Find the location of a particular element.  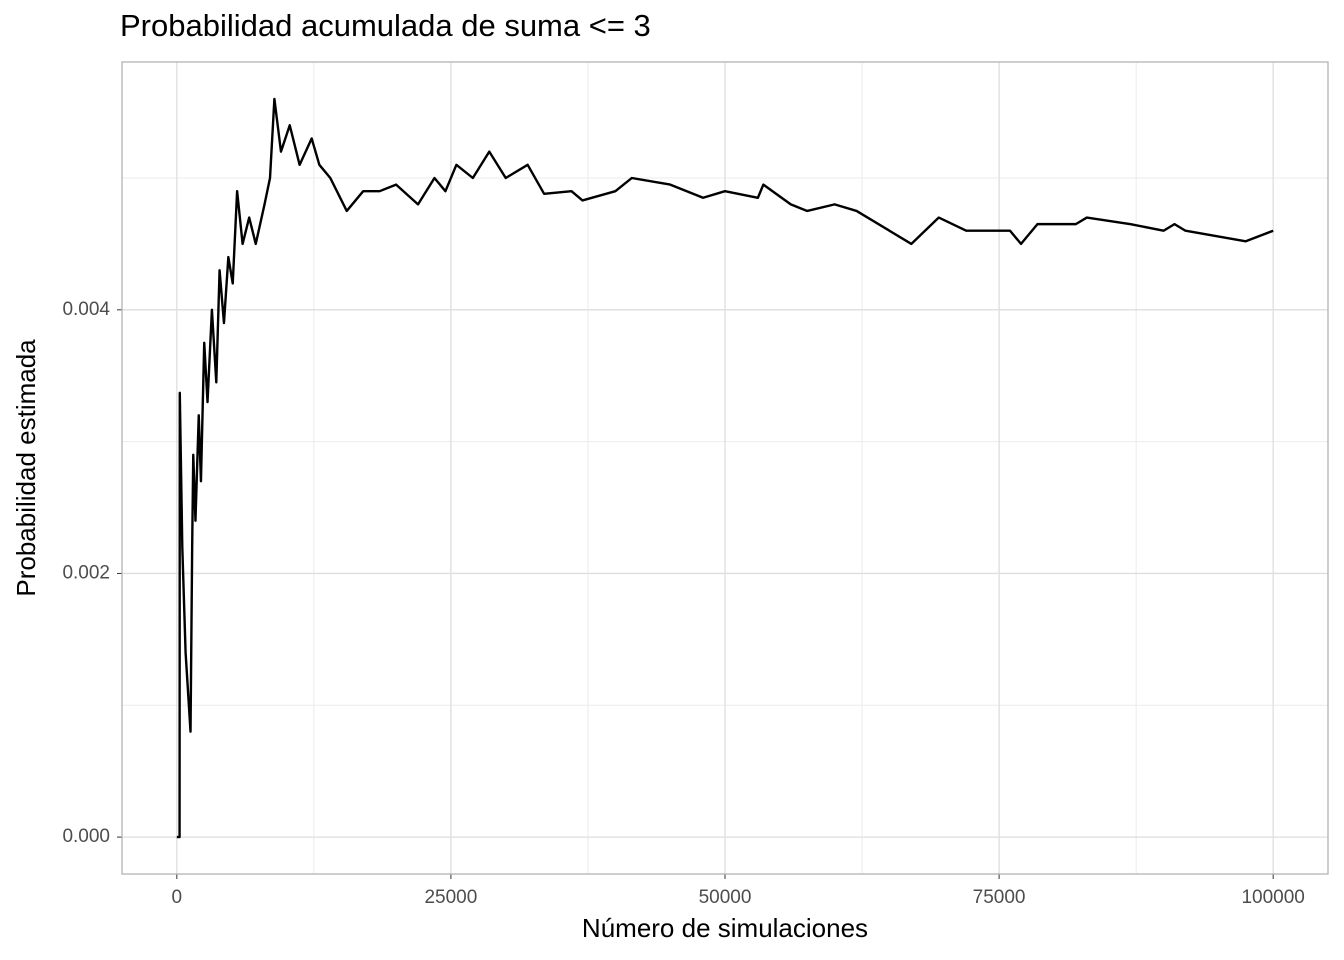

x-tick-label: 75000 is located at coordinates (999, 897).